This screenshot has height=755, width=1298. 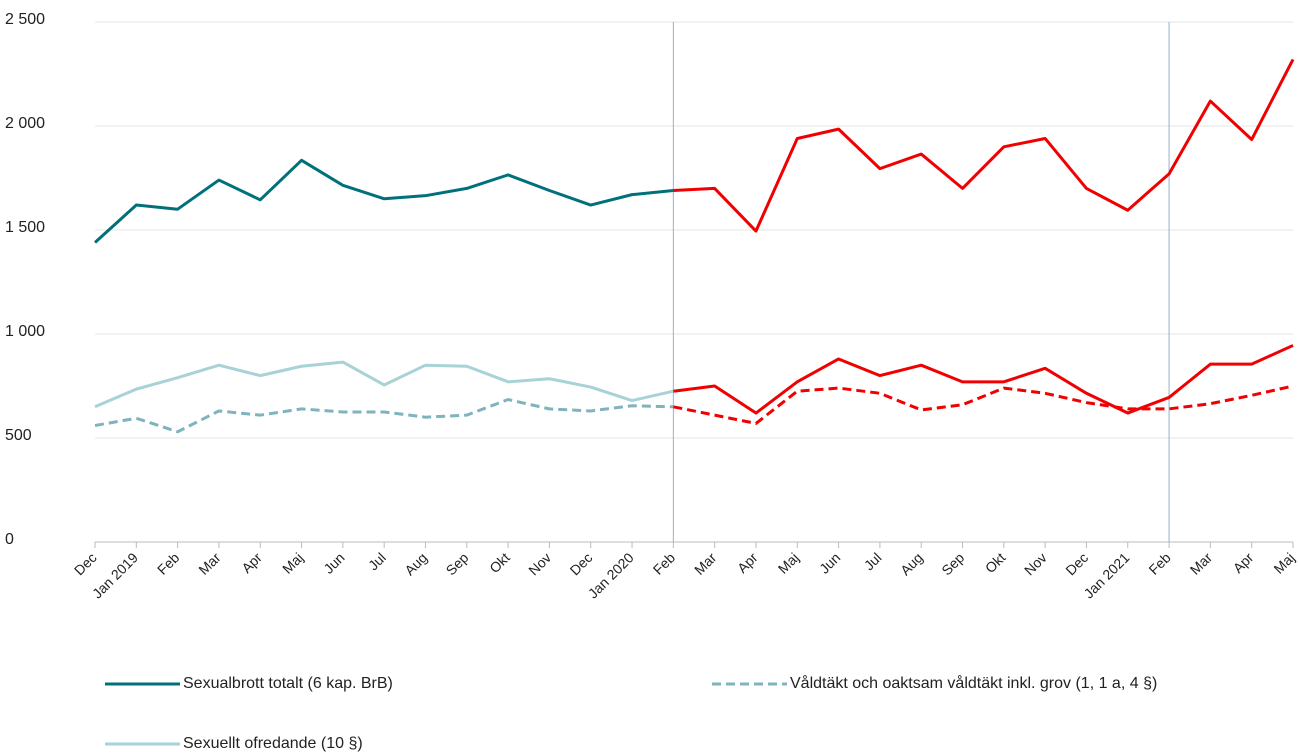 What do you see at coordinates (25, 227) in the screenshot?
I see `y-tick-label: 1 500` at bounding box center [25, 227].